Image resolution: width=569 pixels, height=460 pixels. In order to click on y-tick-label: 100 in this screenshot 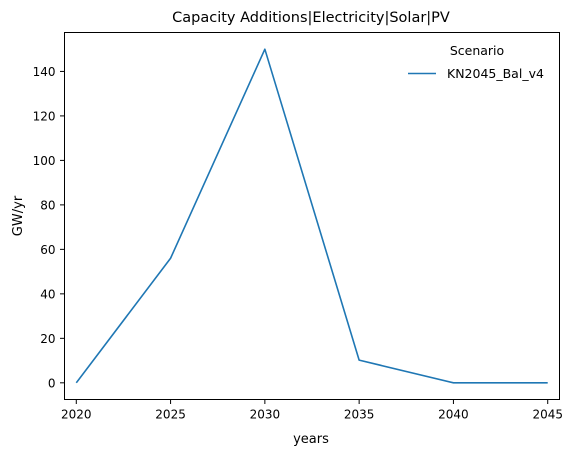, I will do `click(44, 161)`.